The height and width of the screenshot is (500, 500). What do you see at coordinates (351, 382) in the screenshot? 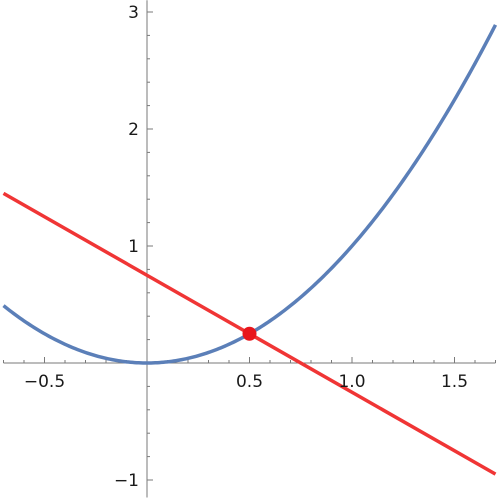
I see `x-tick-label: 1.0` at bounding box center [351, 382].